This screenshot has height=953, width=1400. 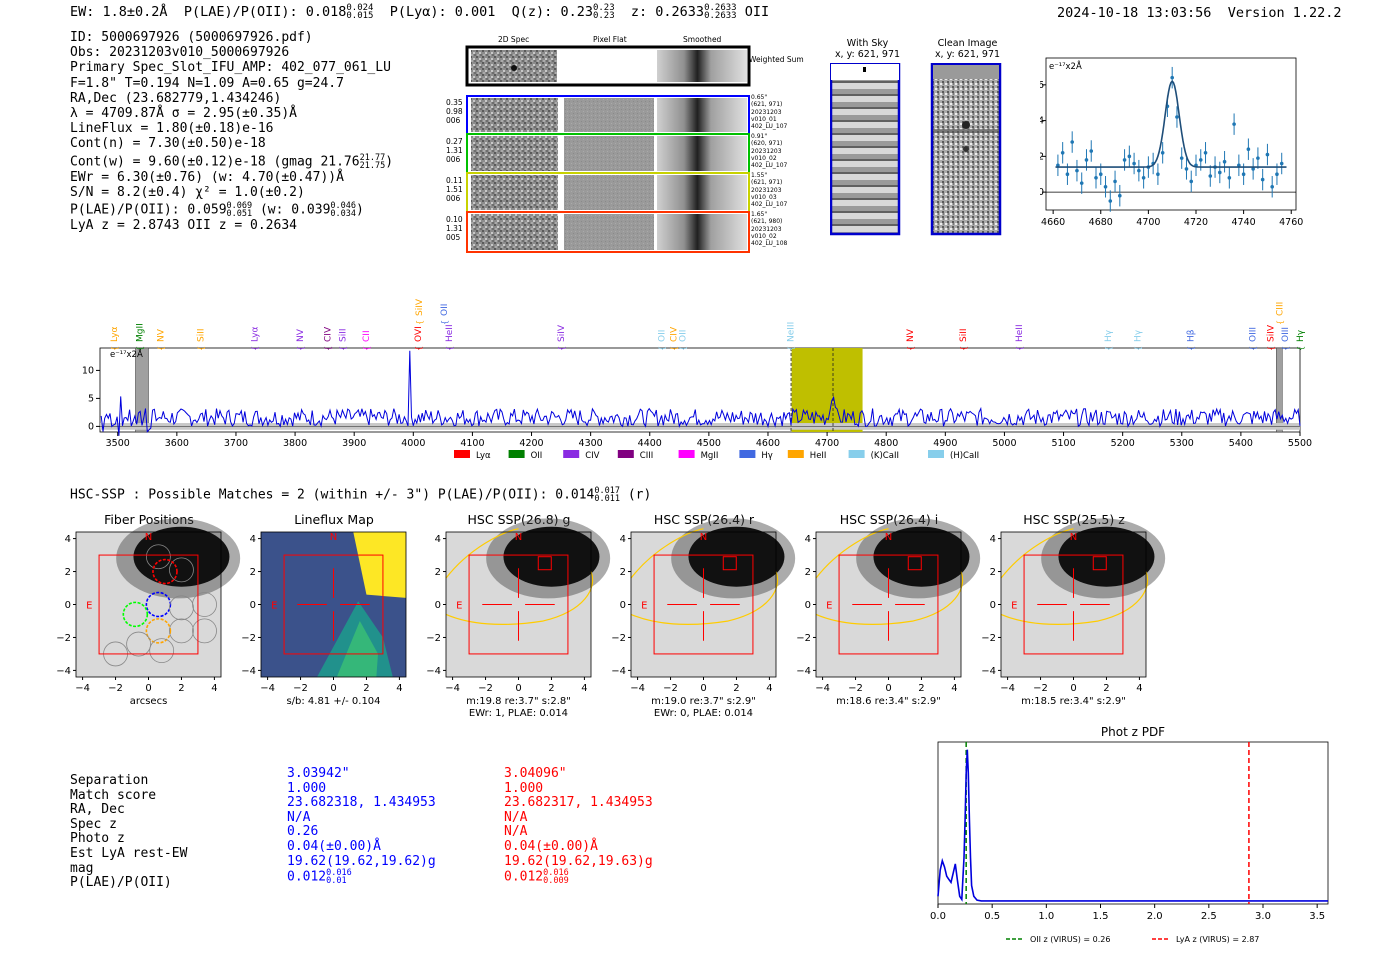 I want to click on info-plae-w-sup: 0.046, so click(x=343, y=206).